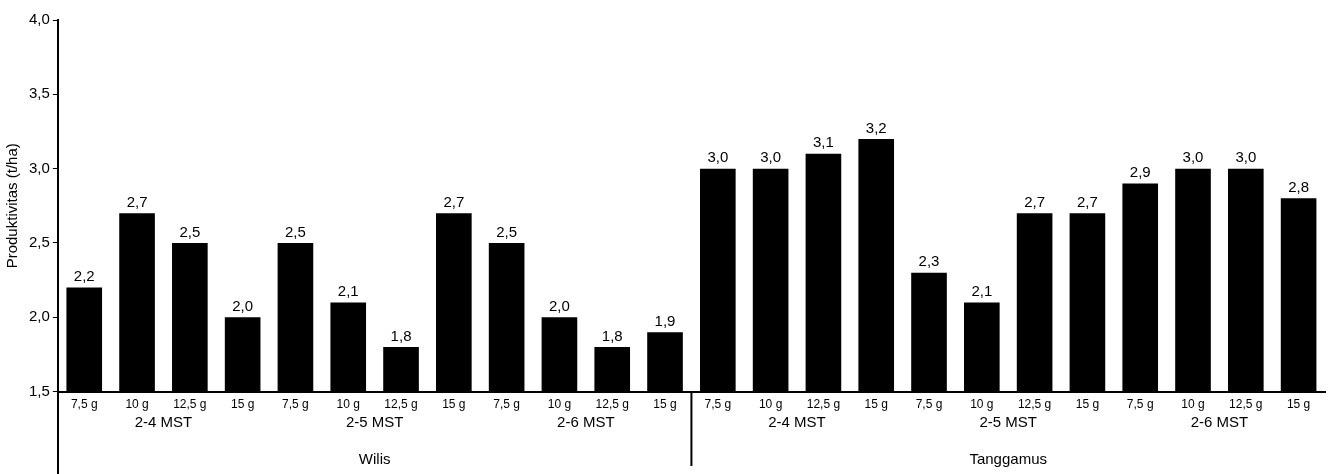  I want to click on y-tick-label: 2,5, so click(39, 242).